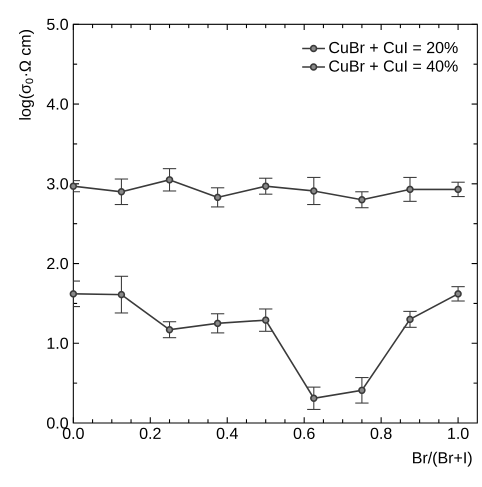 The height and width of the screenshot is (487, 482). What do you see at coordinates (381, 434) in the screenshot?
I see `x-tick-label: 0.8` at bounding box center [381, 434].